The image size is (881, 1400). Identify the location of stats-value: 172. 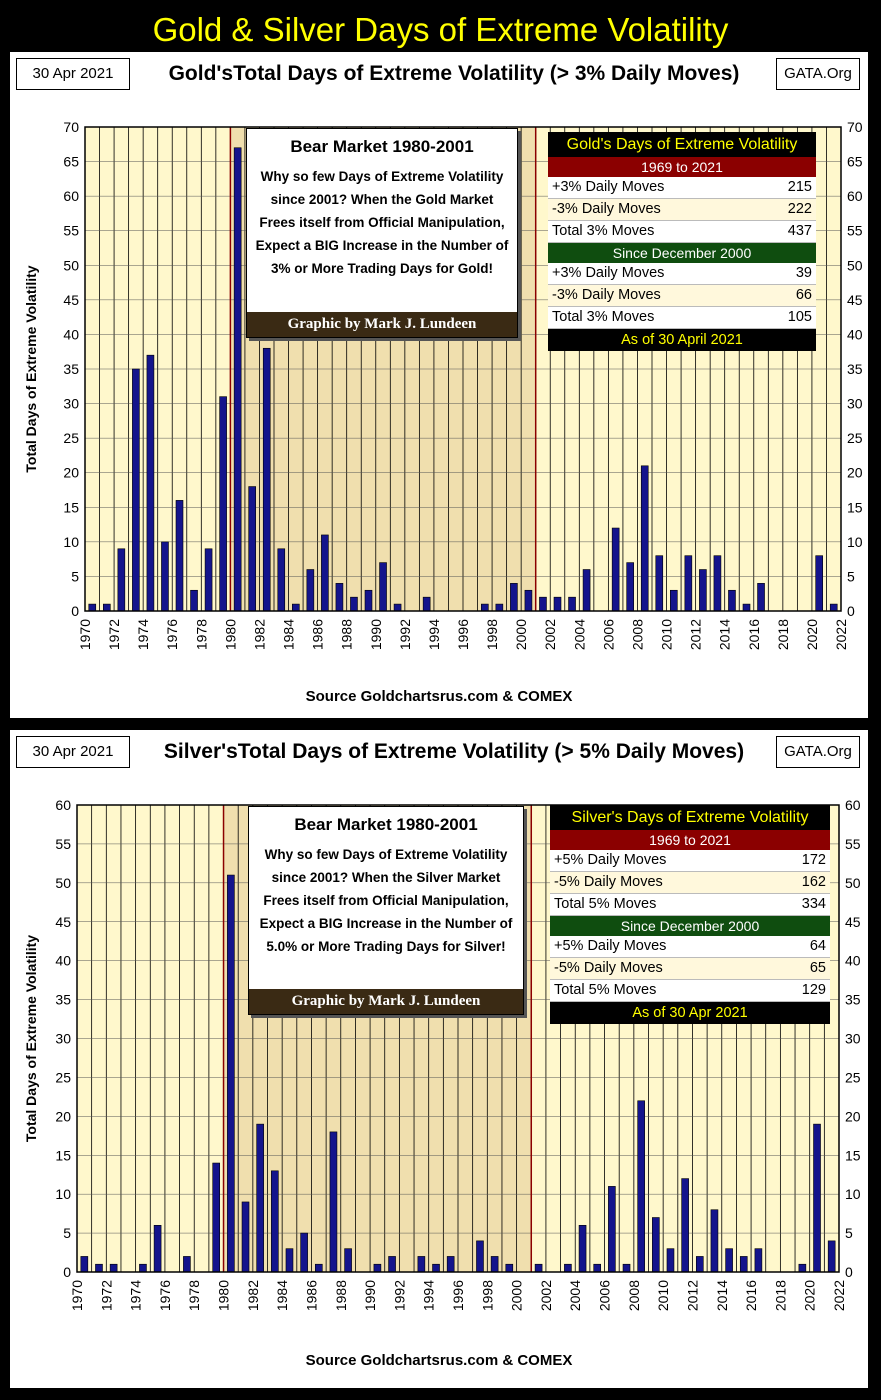
(813, 860).